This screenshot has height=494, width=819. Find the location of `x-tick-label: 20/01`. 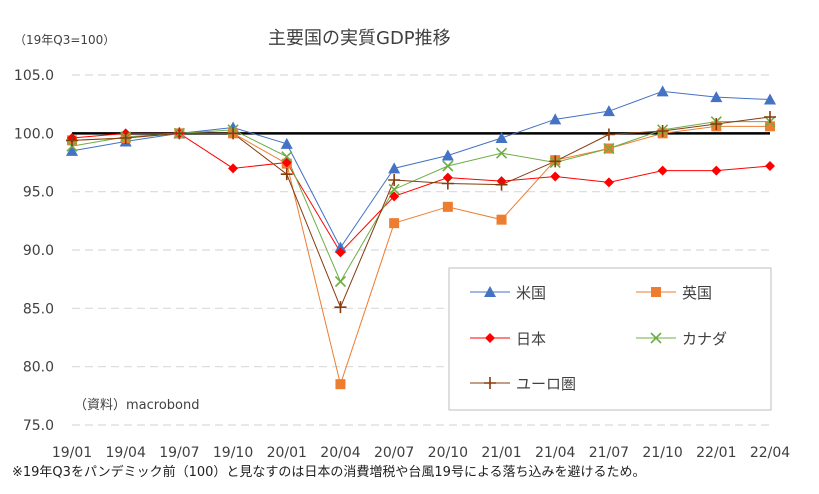

x-tick-label: 20/01 is located at coordinates (287, 453).